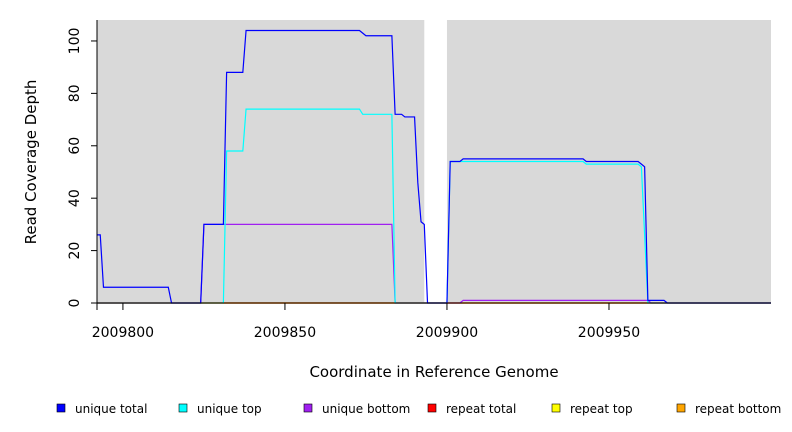  I want to click on y-tick-label: 80, so click(75, 93).